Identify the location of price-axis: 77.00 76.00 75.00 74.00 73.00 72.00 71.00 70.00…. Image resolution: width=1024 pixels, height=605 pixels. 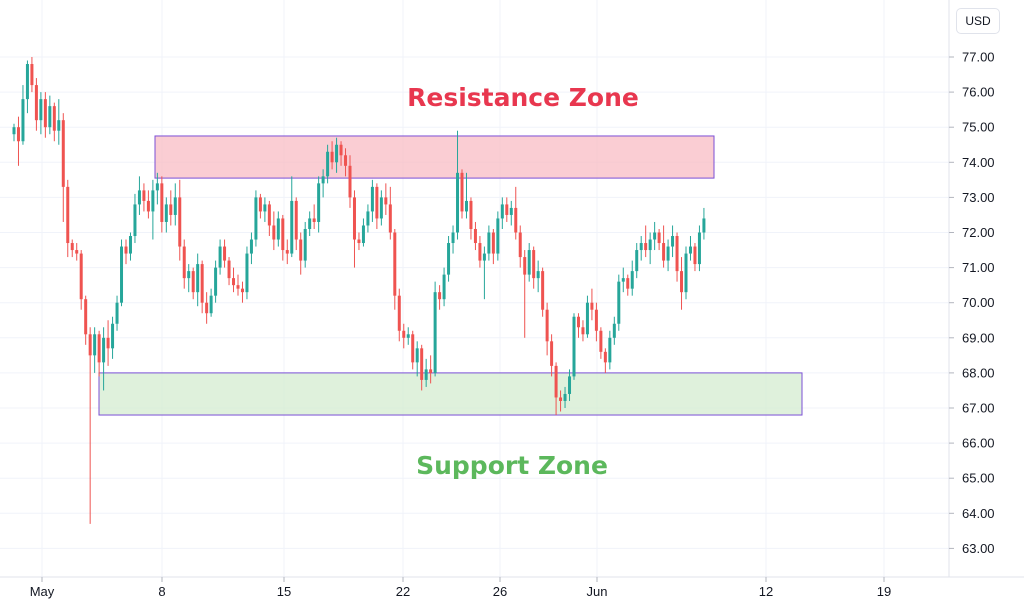
(972, 303).